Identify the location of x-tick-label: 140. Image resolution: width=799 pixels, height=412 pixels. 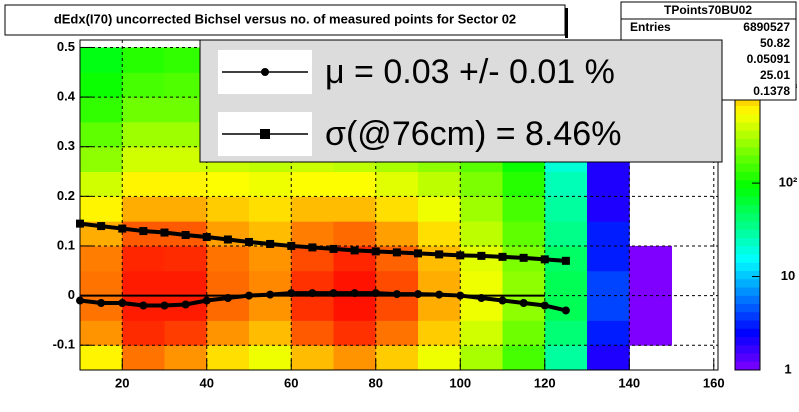
(629, 382).